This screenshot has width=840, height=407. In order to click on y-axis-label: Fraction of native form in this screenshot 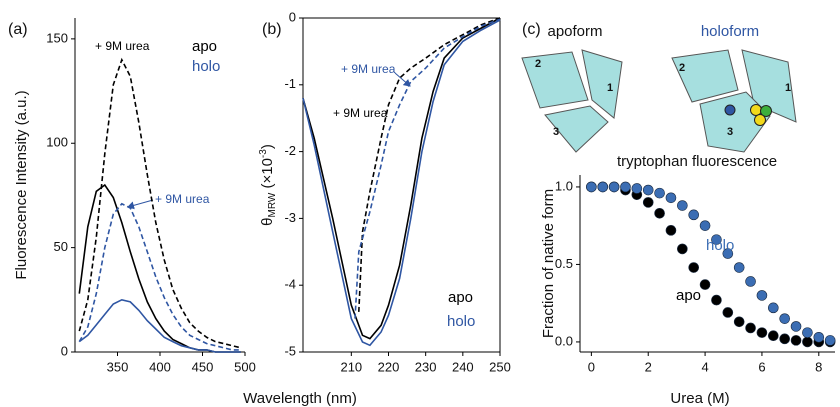, I will do `click(548, 263)`.